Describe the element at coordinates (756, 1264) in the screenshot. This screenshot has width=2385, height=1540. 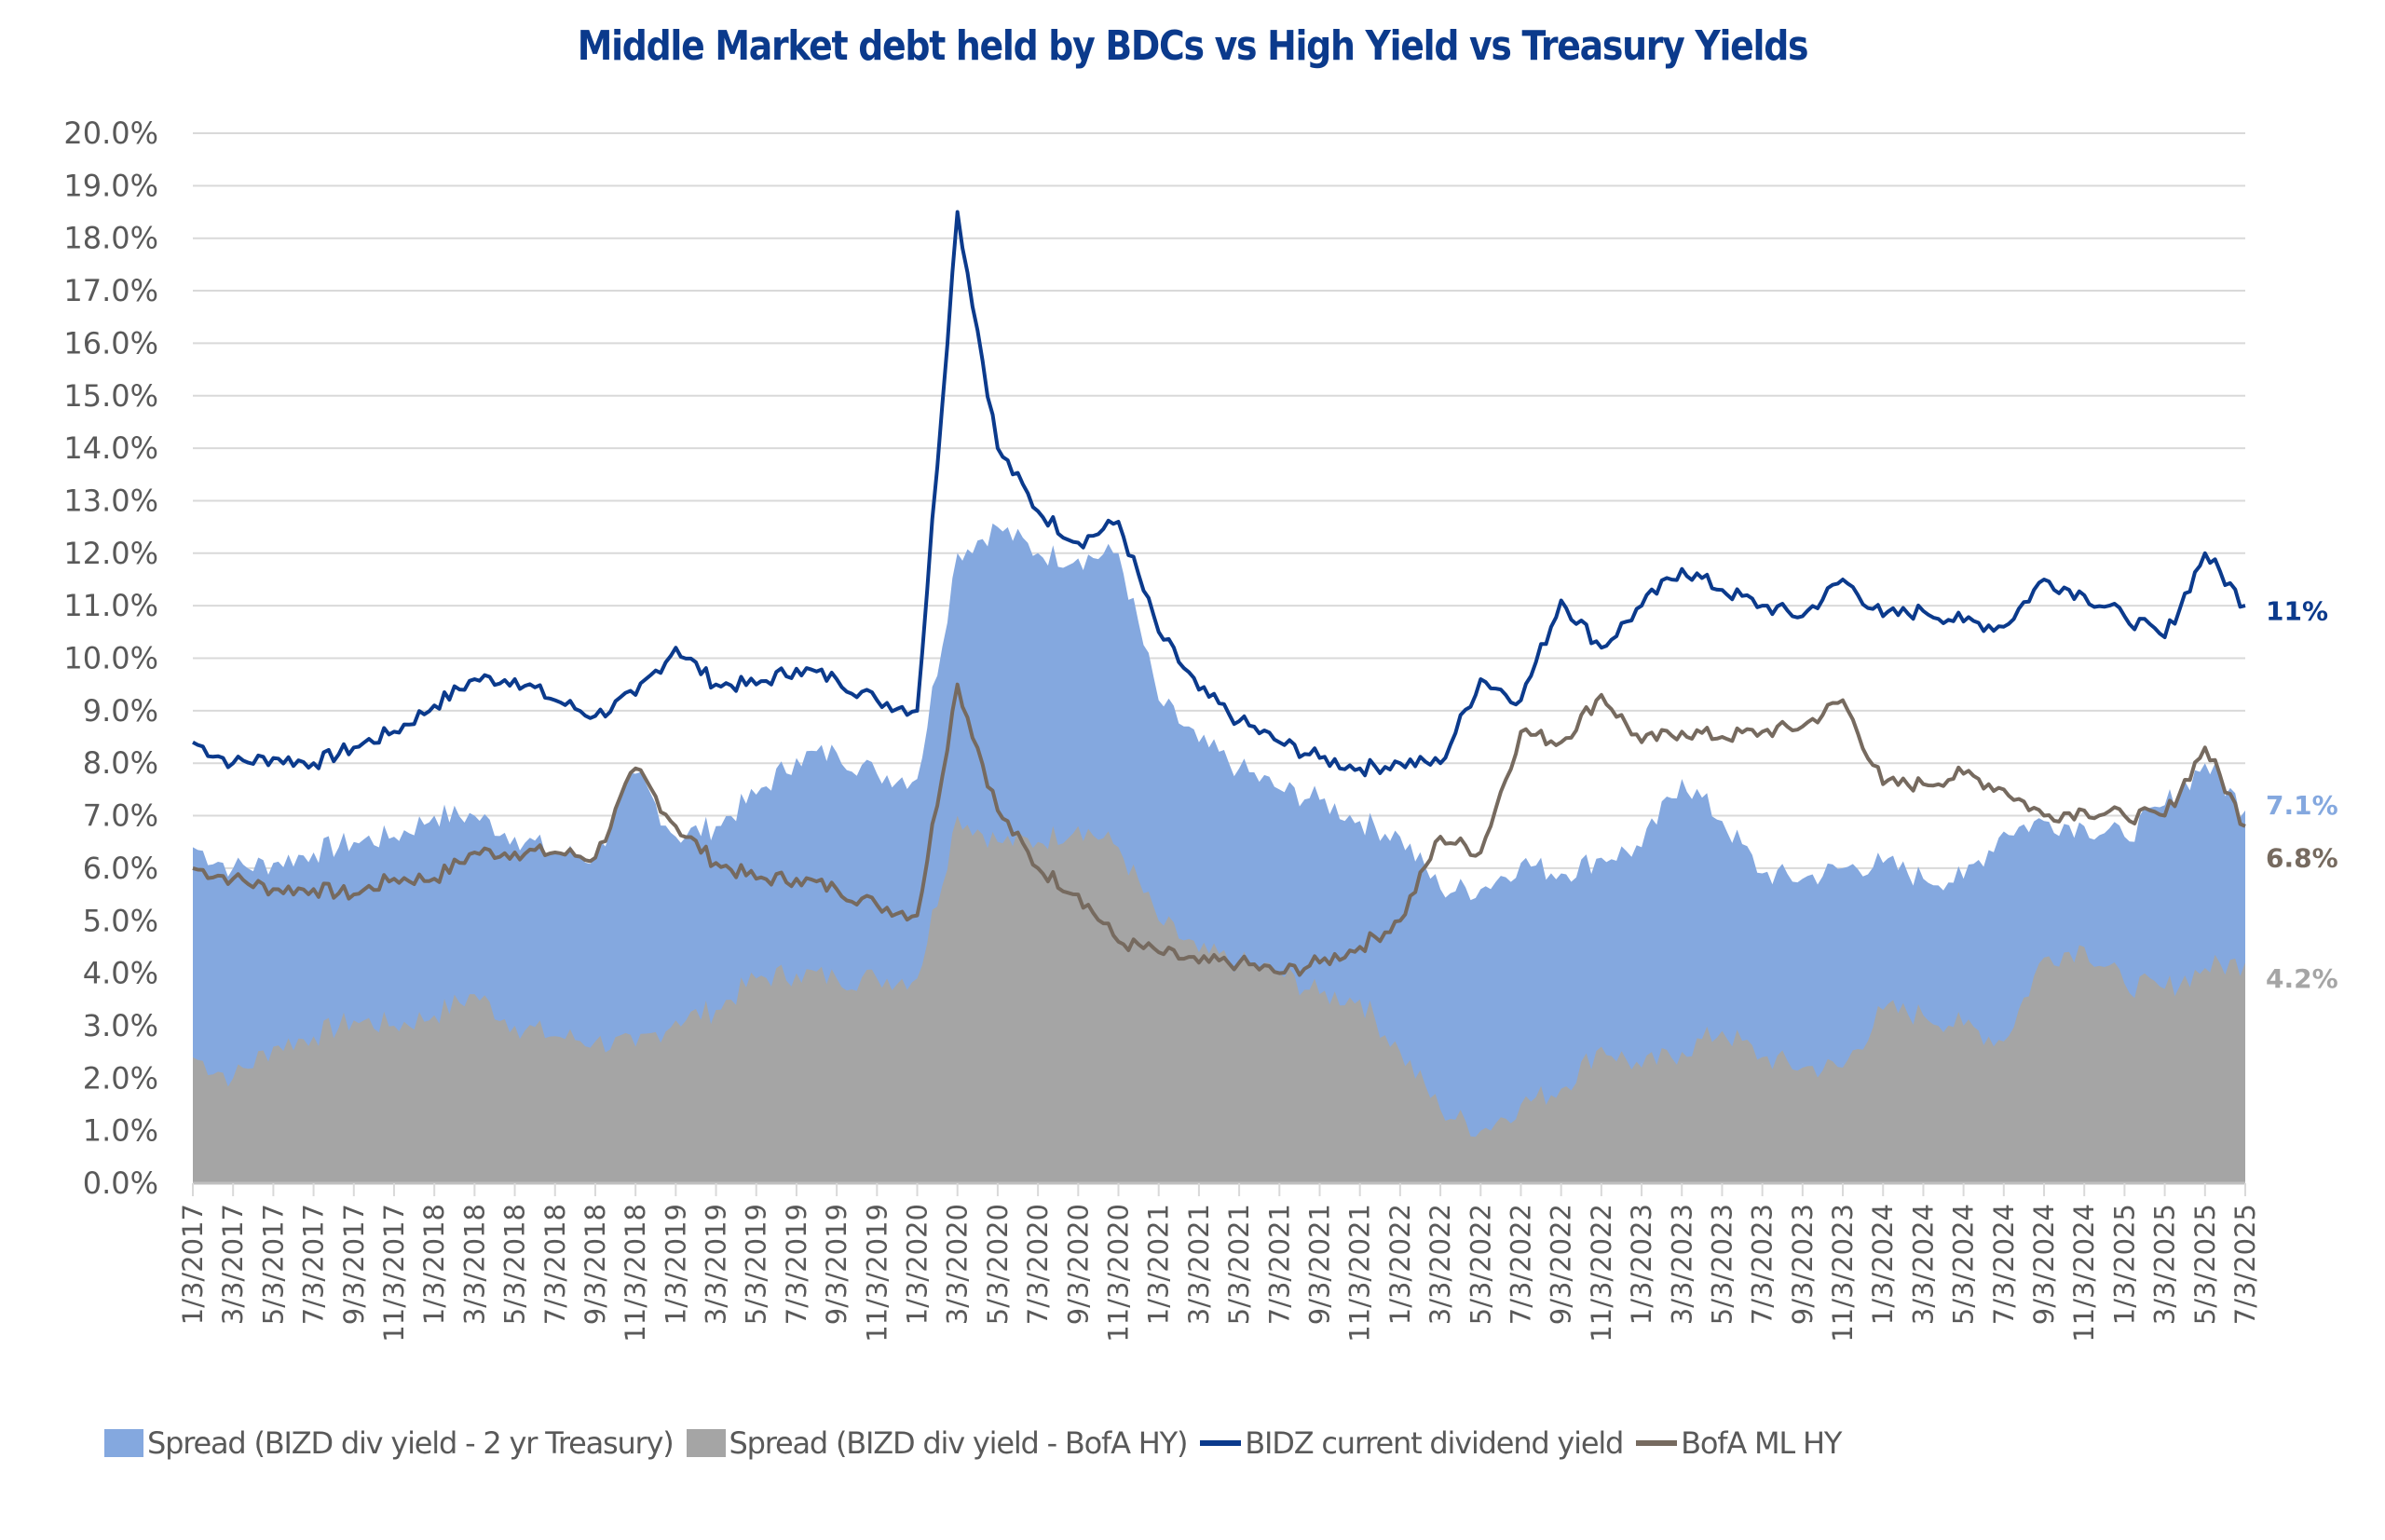
I see `x-tick-label: 5/3/2019` at that location.